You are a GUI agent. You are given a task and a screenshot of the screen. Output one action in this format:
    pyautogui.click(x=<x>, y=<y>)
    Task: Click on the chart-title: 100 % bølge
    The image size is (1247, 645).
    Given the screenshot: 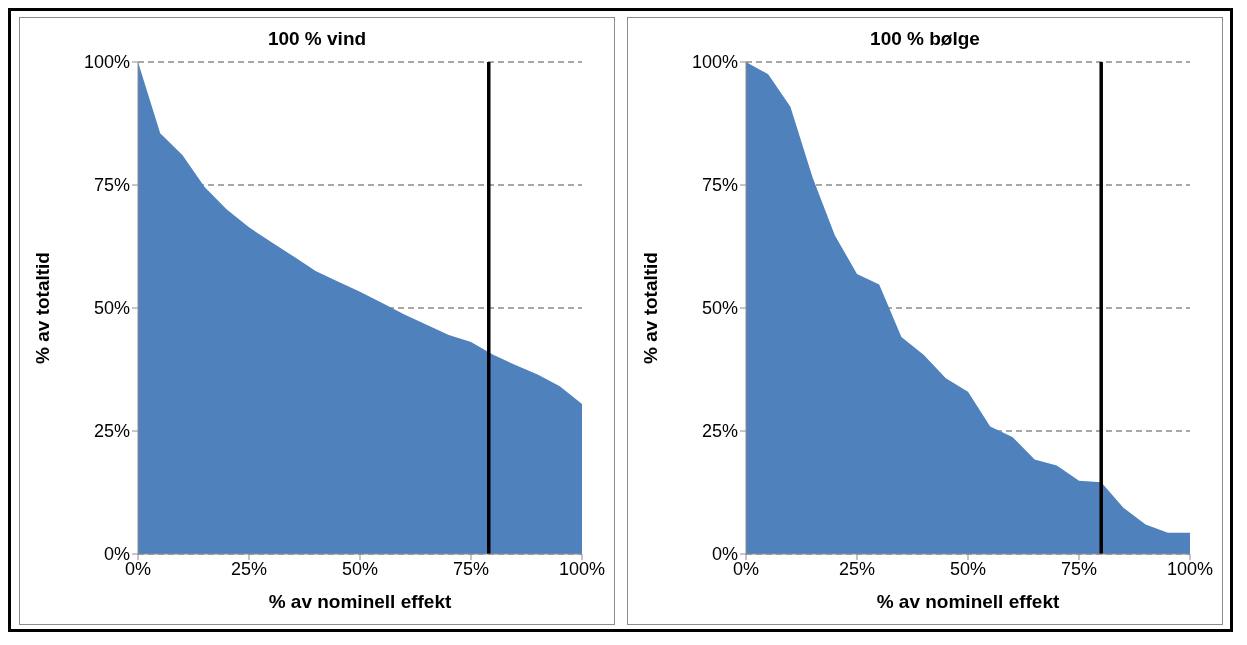 What is the action you would take?
    pyautogui.click(x=925, y=39)
    